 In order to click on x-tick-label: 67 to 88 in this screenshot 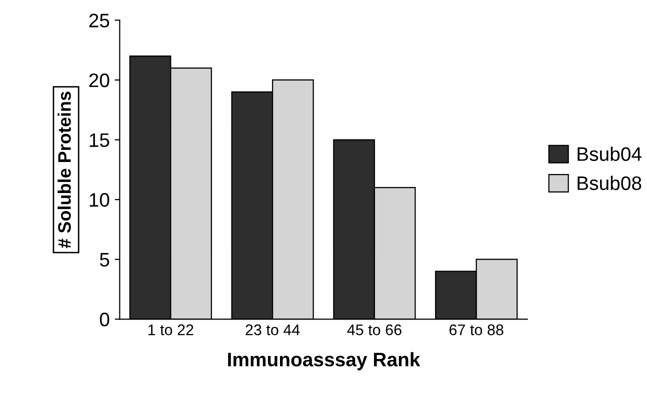, I will do `click(477, 330)`.